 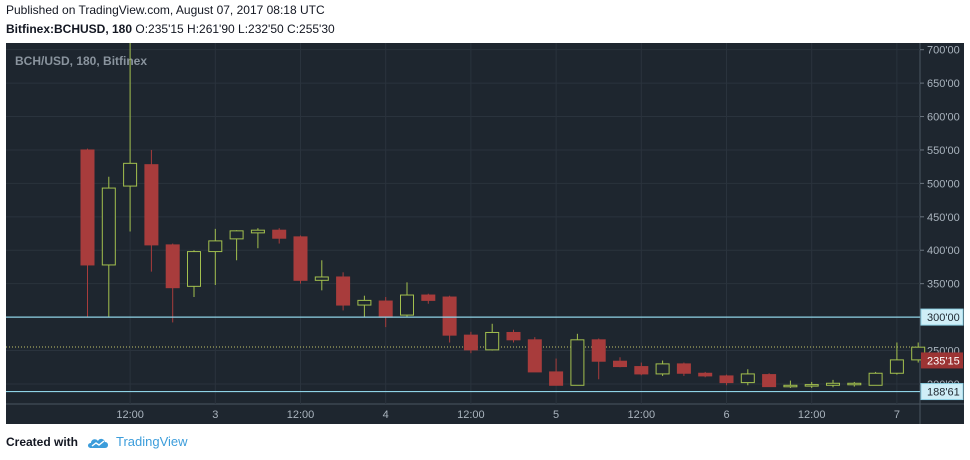 What do you see at coordinates (386, 415) in the screenshot?
I see `x-tick-label: 4` at bounding box center [386, 415].